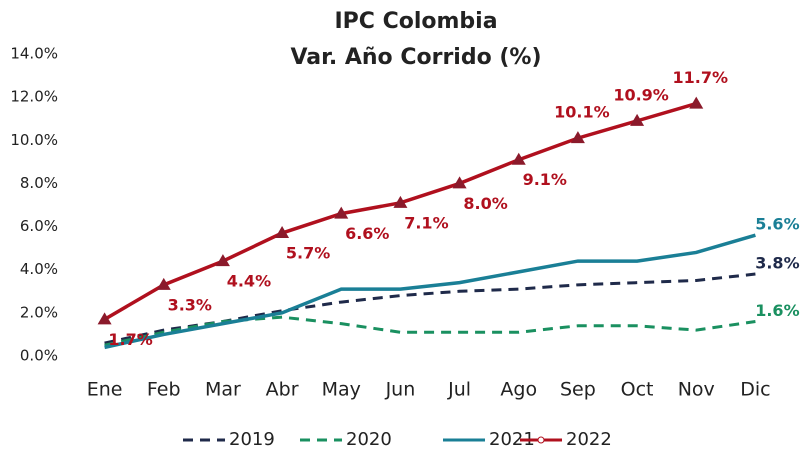 This screenshot has width=801, height=453. Describe the element at coordinates (130, 339) in the screenshot. I see `data-label: 1.7%` at that location.